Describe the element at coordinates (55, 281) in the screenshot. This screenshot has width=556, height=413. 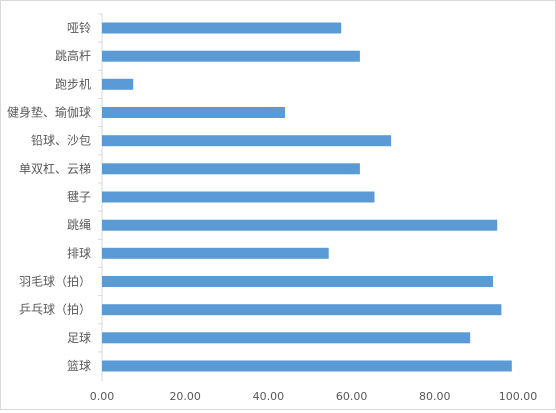
I see `category-label-10: 羽毛球（拍）` at that location.